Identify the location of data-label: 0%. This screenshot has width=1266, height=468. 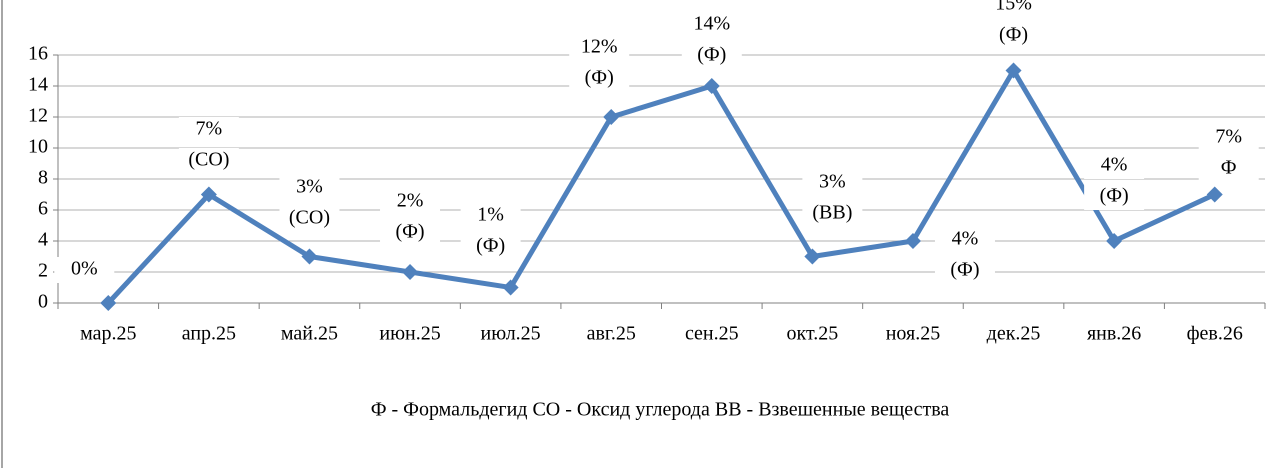
(84, 269).